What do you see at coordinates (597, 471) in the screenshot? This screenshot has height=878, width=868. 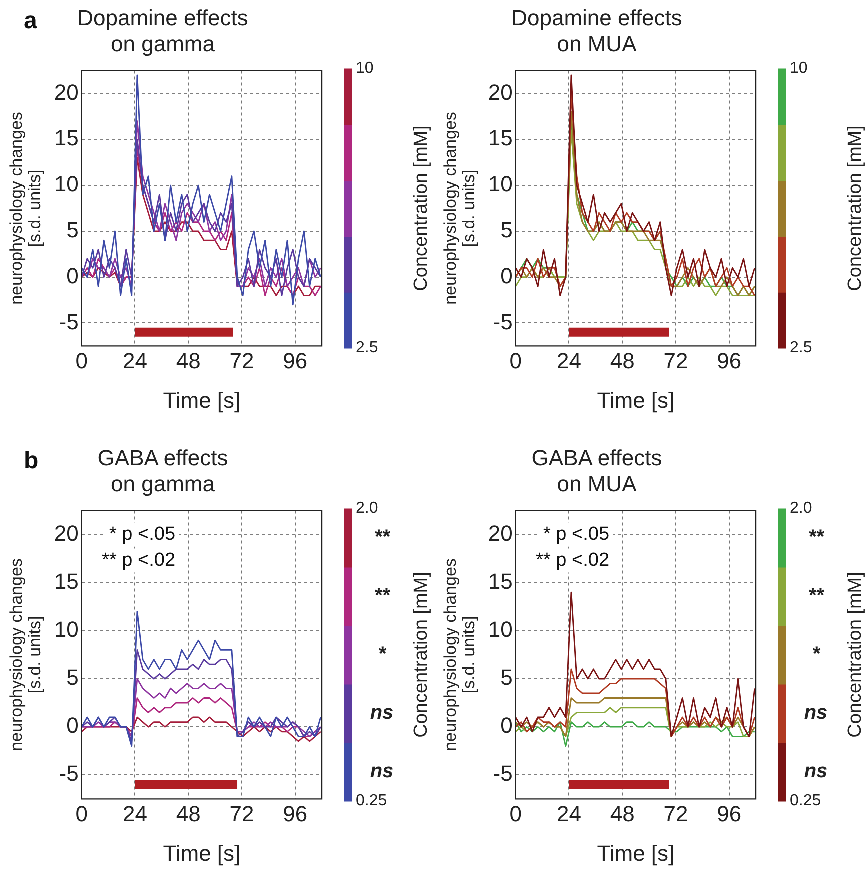 I see `chart-title: GABA effects on MUA` at bounding box center [597, 471].